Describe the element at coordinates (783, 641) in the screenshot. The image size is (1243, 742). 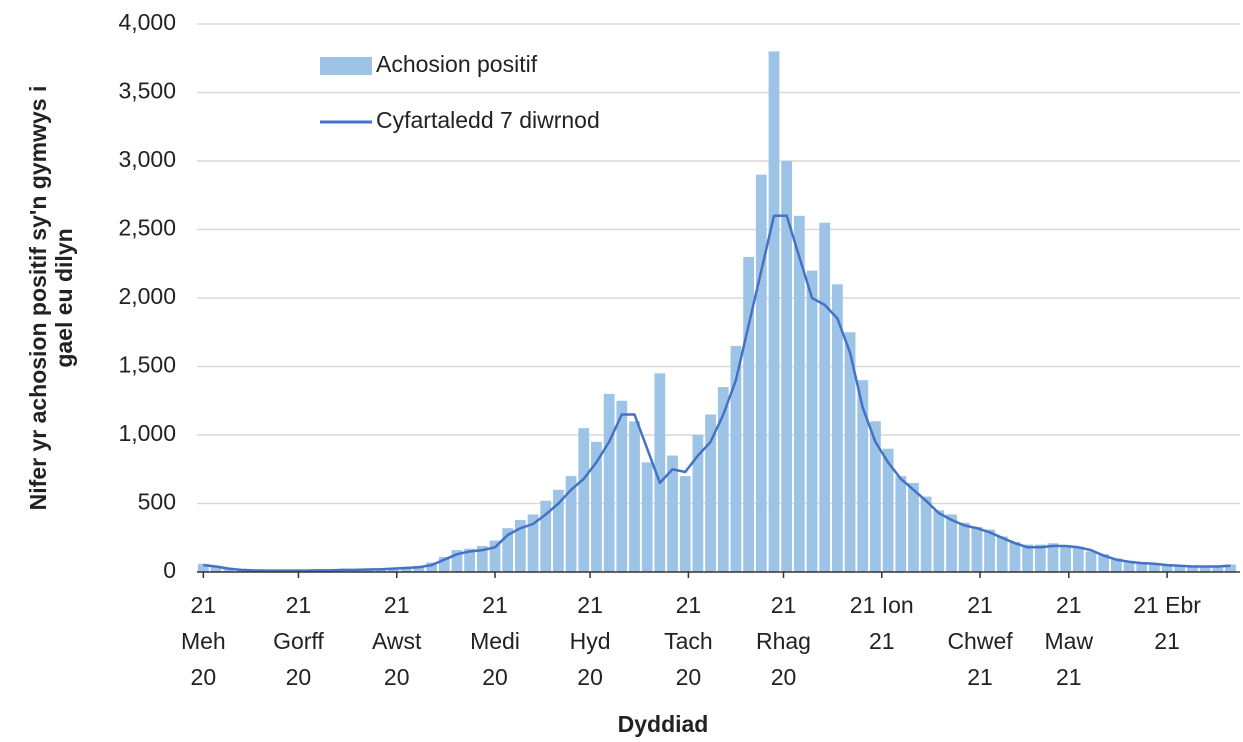
I see `x-tick-label: 21 Rhag 20` at that location.